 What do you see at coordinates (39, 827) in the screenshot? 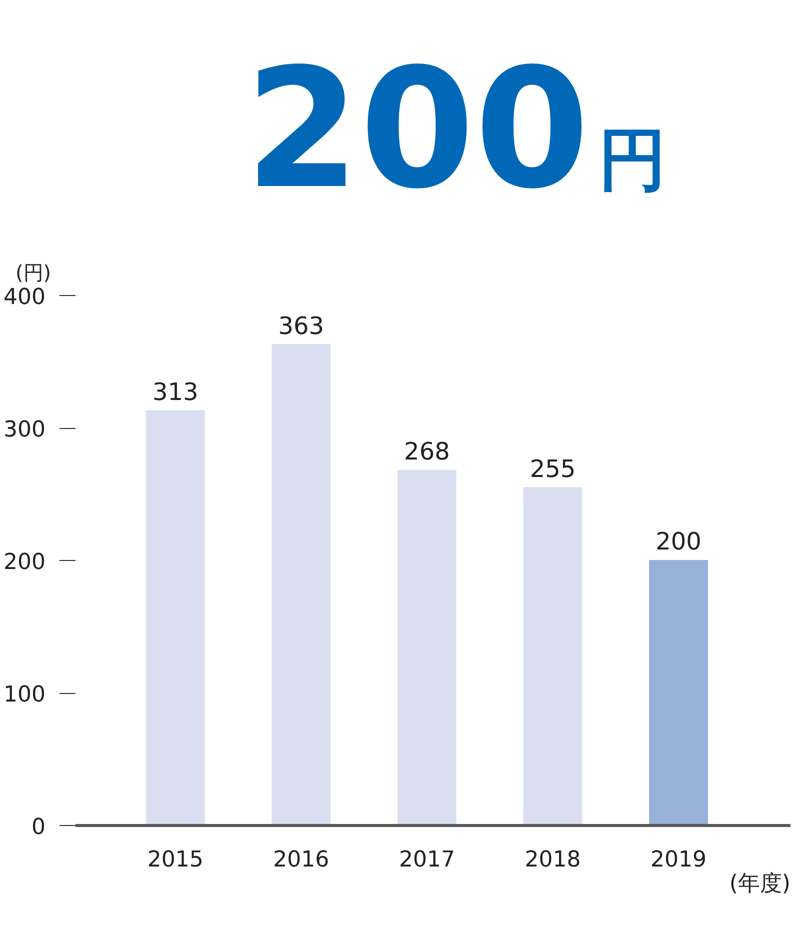
I see `y-tick-label: 0` at bounding box center [39, 827].